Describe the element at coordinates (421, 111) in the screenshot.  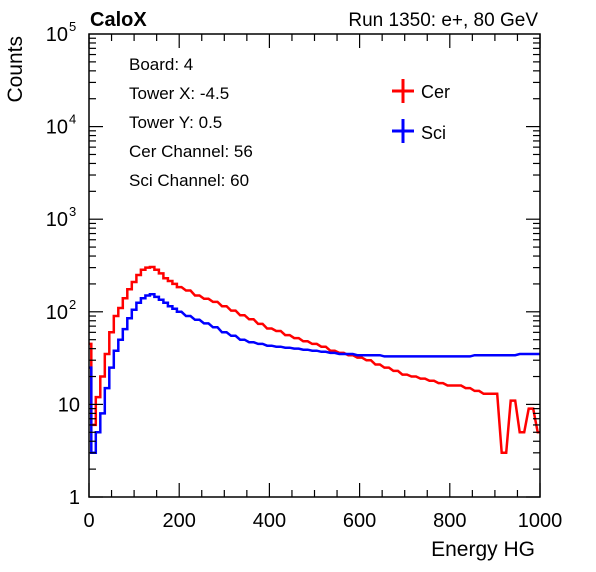
I see `legend: Cer Sci` at that location.